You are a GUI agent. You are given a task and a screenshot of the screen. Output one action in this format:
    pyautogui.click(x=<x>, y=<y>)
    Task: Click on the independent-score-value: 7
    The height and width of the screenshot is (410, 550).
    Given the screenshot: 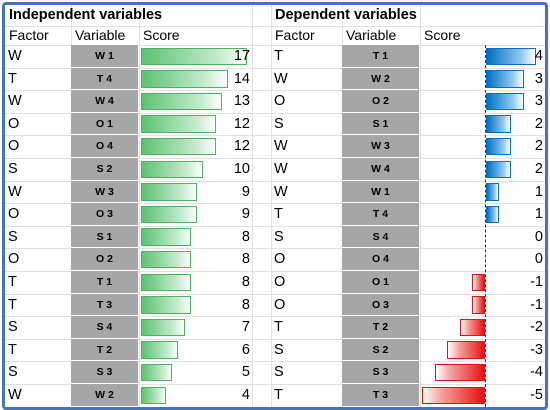 What is the action you would take?
    pyautogui.click(x=245, y=327)
    